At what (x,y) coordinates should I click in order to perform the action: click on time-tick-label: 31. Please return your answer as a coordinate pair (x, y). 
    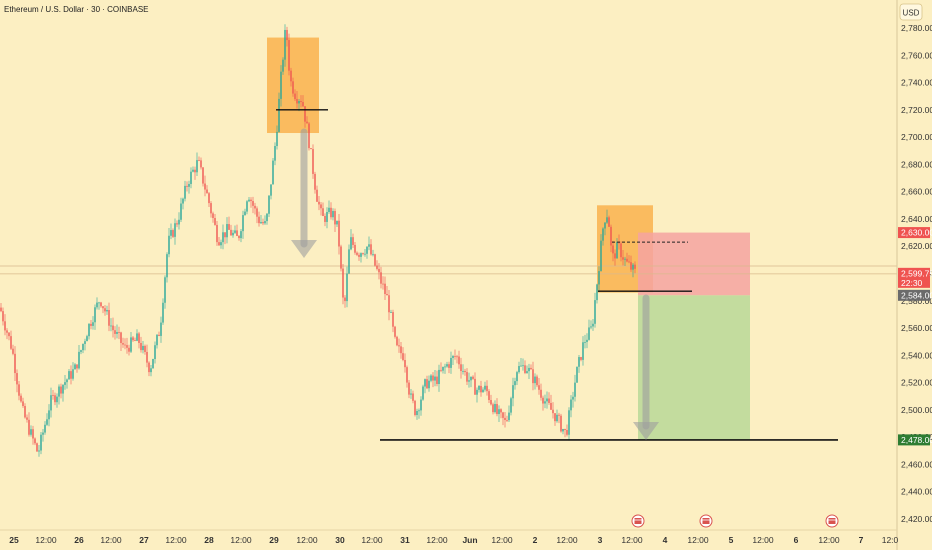
    Looking at the image, I should click on (405, 540).